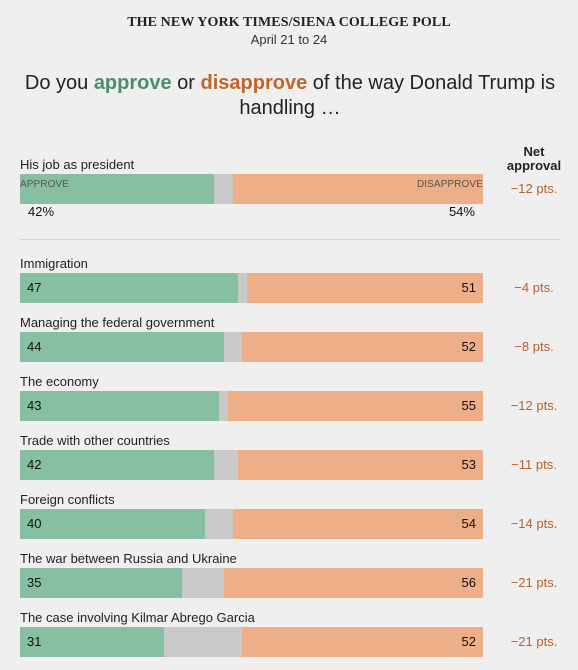 This screenshot has width=578, height=670. I want to click on approve-value-label: 42%, so click(41, 211).